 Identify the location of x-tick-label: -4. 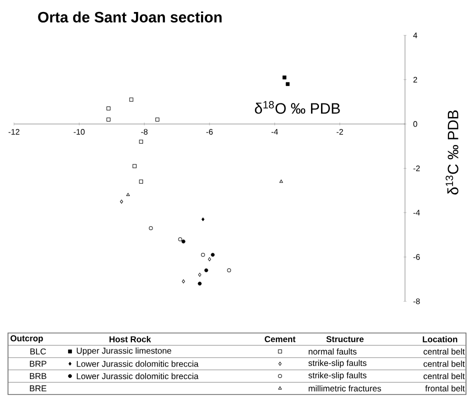
(274, 132).